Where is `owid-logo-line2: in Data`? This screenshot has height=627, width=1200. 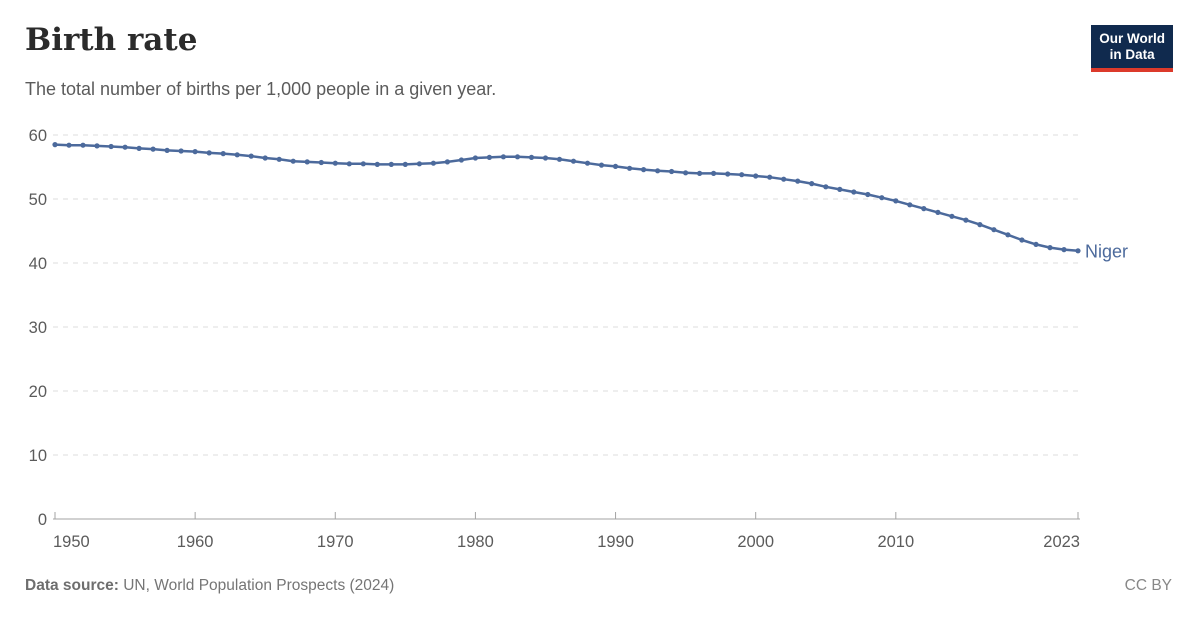 owid-logo-line2: in Data is located at coordinates (1132, 54).